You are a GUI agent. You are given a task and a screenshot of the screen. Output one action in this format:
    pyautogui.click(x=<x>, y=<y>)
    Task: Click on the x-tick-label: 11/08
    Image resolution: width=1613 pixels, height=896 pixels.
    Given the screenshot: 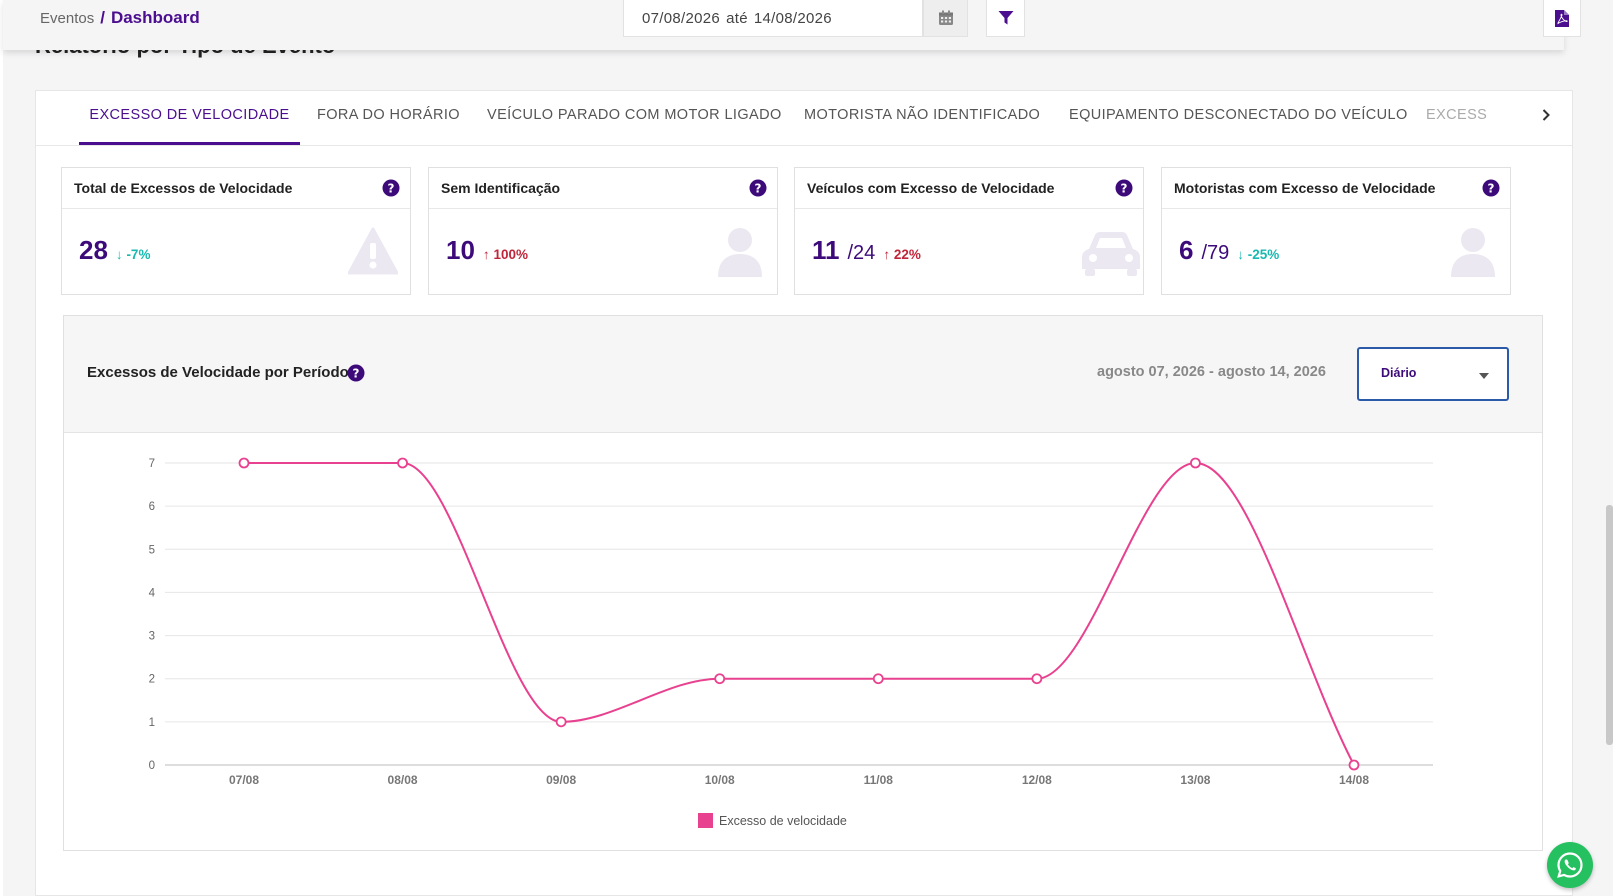 What is the action you would take?
    pyautogui.click(x=879, y=780)
    